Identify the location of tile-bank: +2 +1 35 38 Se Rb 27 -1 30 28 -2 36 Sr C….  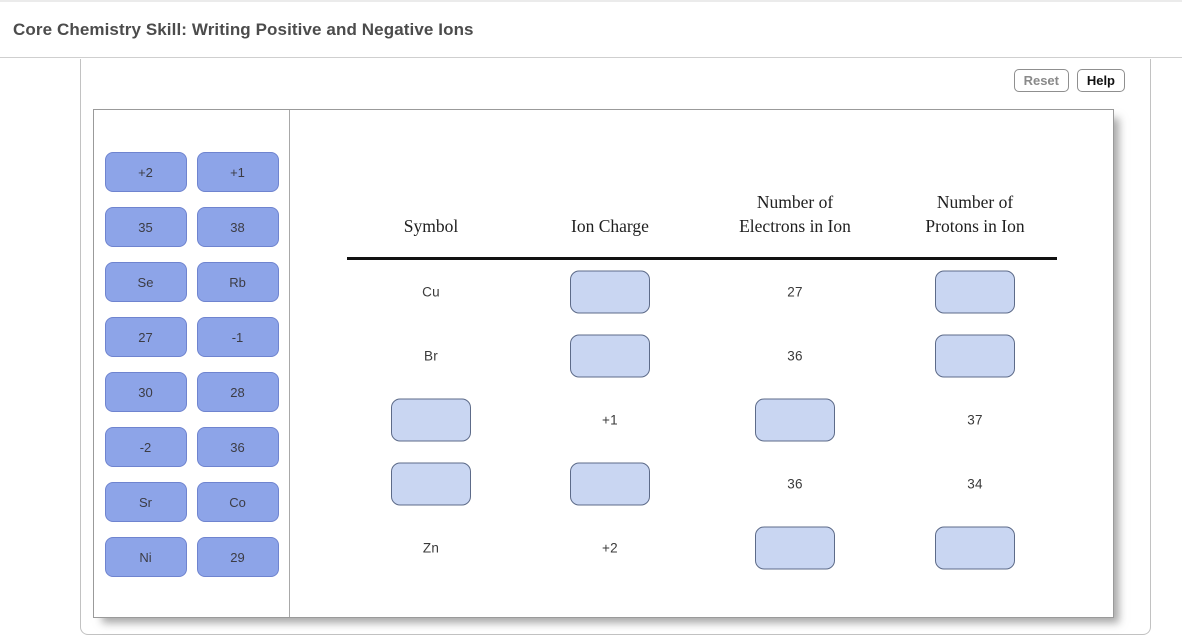
(192, 363).